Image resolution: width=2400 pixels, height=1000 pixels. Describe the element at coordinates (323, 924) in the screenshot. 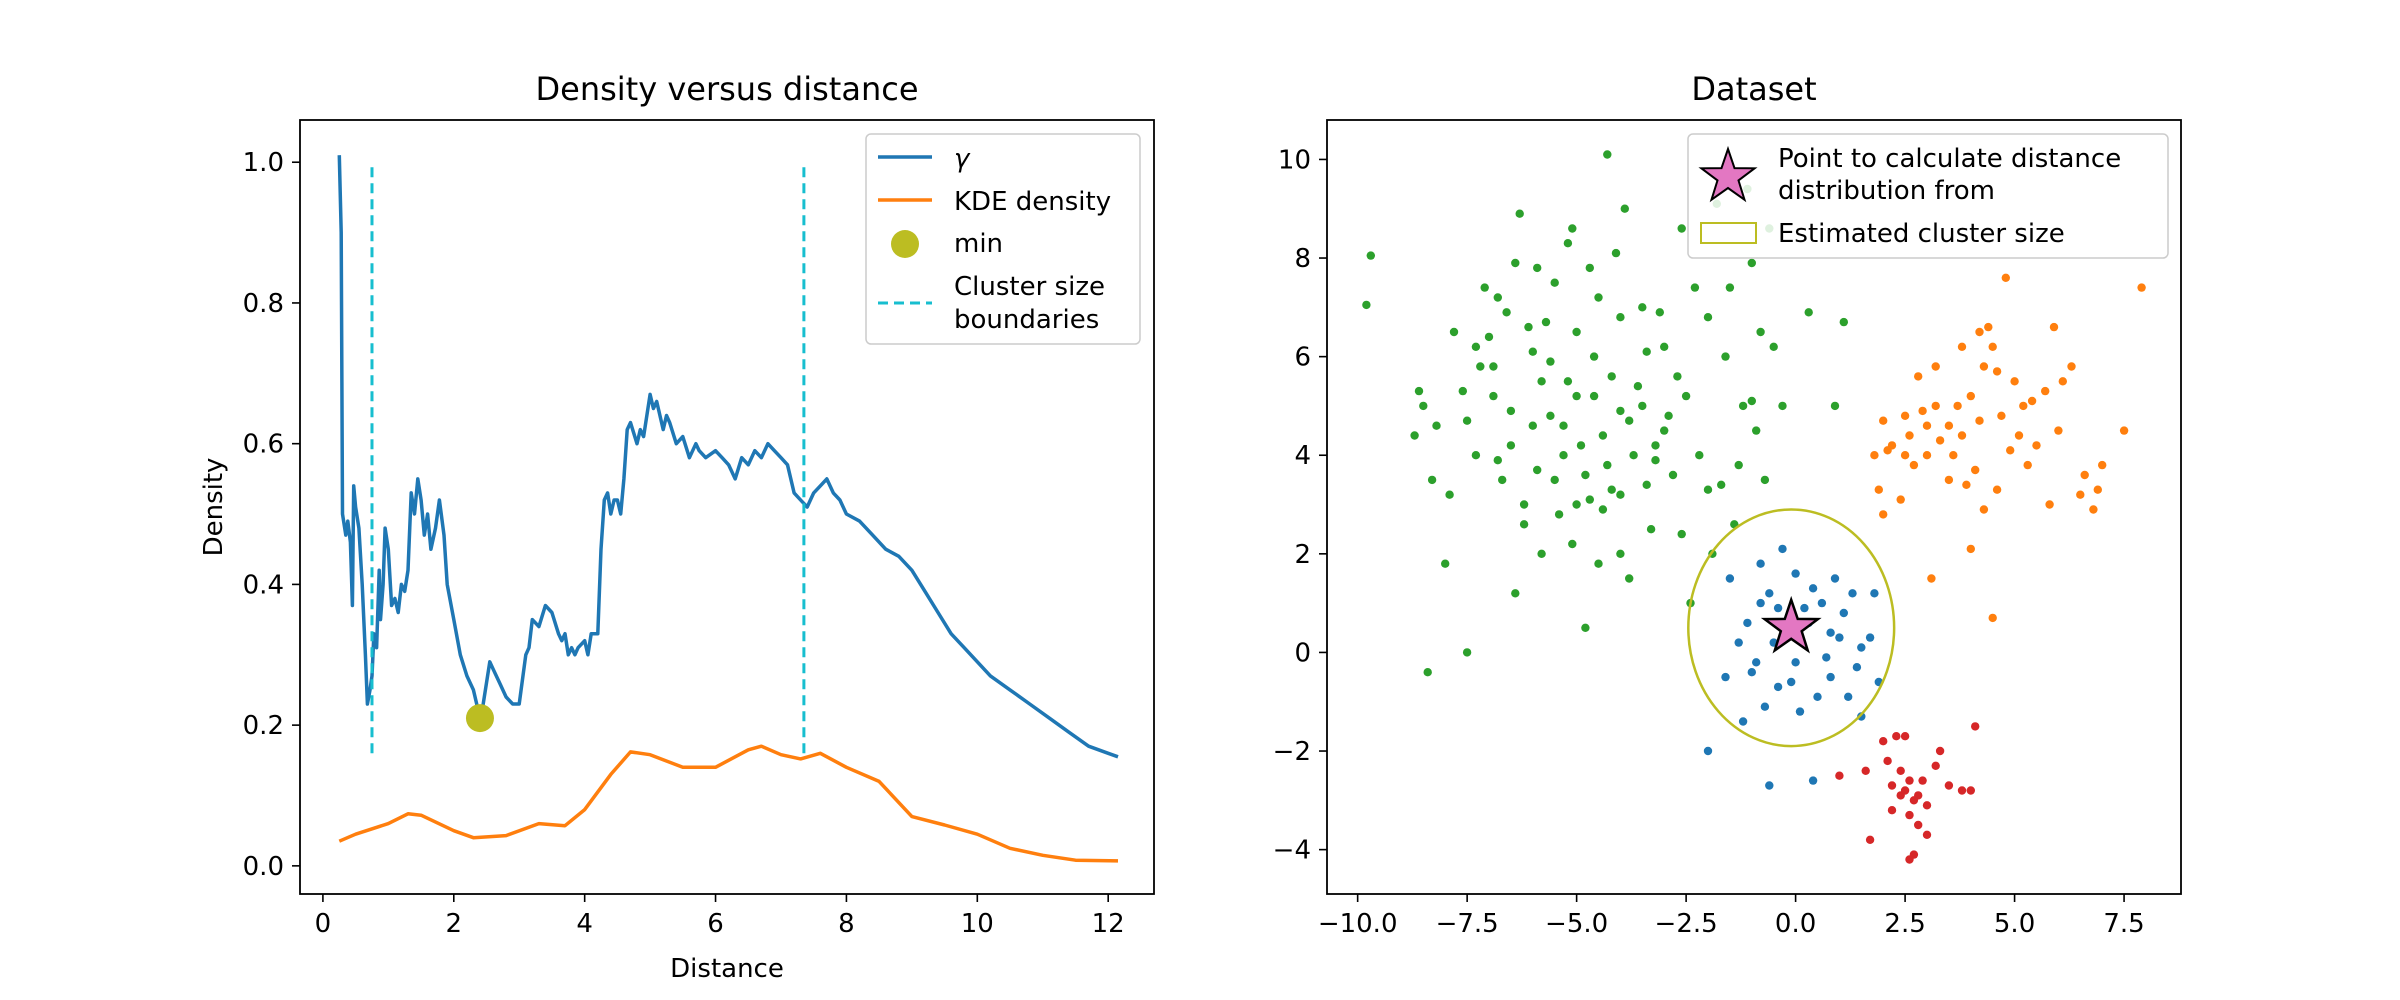

I see `x-tick-label: 0` at that location.